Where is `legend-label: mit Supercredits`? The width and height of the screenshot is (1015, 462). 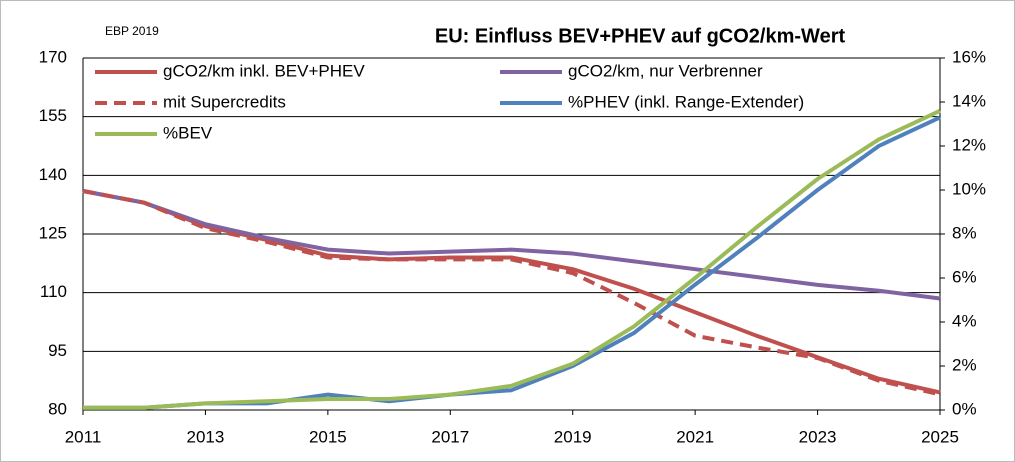
legend-label: mit Supercredits is located at coordinates (224, 101).